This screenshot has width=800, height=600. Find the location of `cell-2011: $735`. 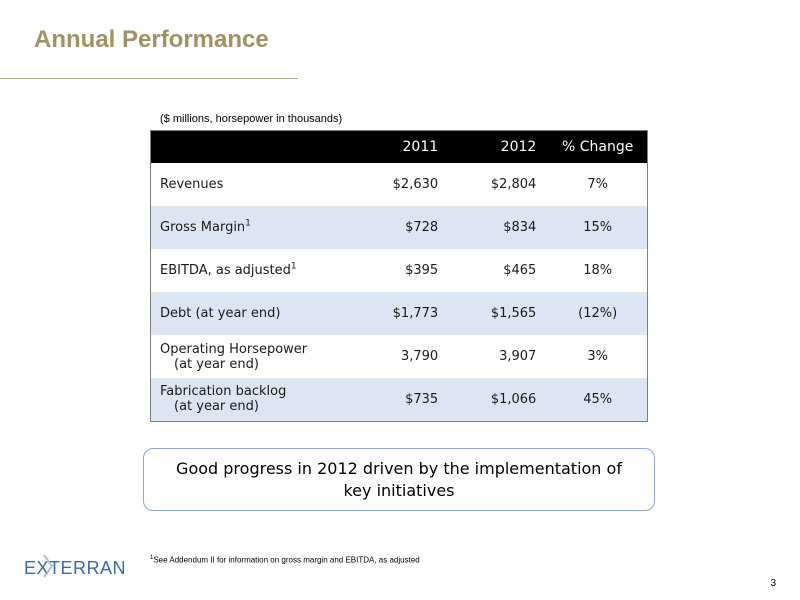

cell-2011: $735 is located at coordinates (422, 399).